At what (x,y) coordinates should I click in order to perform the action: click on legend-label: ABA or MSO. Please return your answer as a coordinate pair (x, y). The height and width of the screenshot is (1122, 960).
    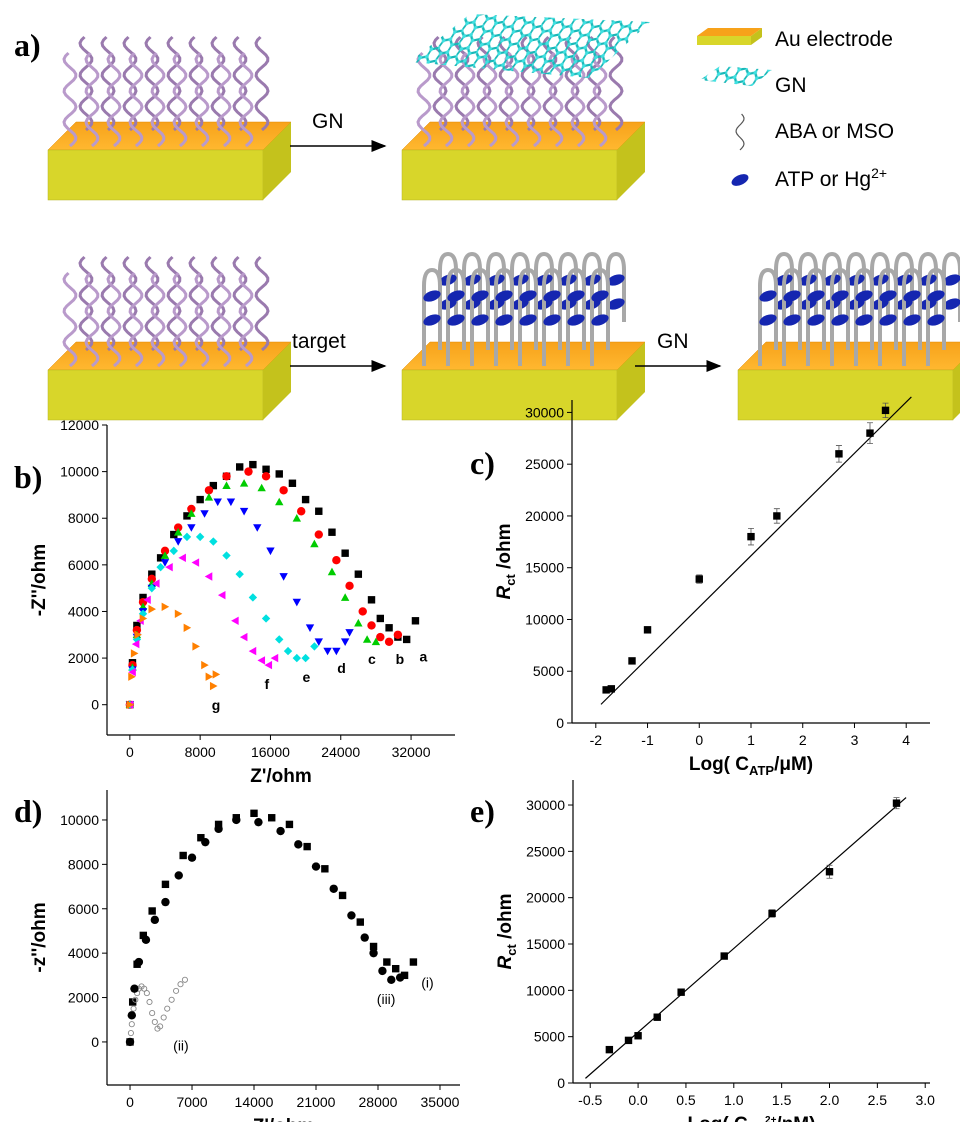
    Looking at the image, I should click on (834, 131).